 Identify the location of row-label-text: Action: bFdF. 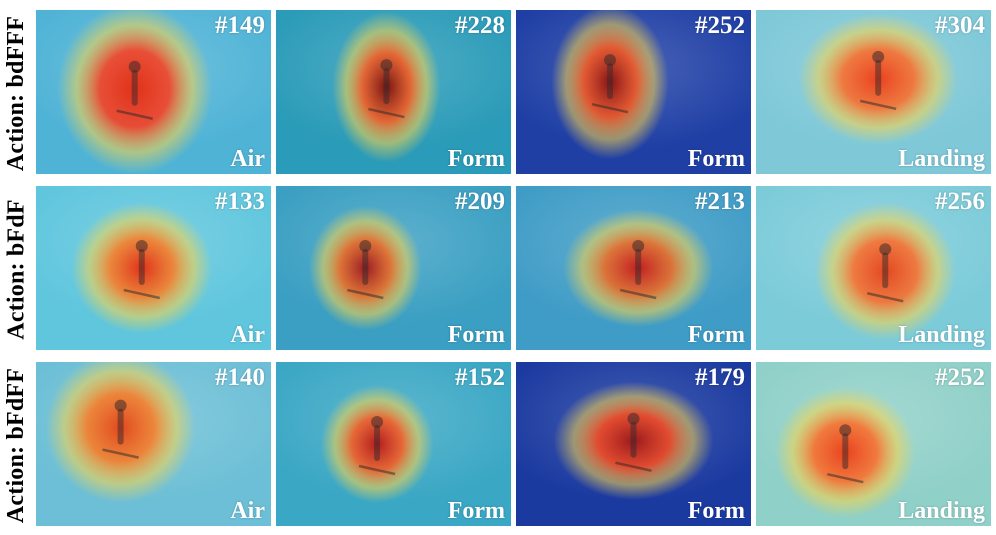
(16, 269).